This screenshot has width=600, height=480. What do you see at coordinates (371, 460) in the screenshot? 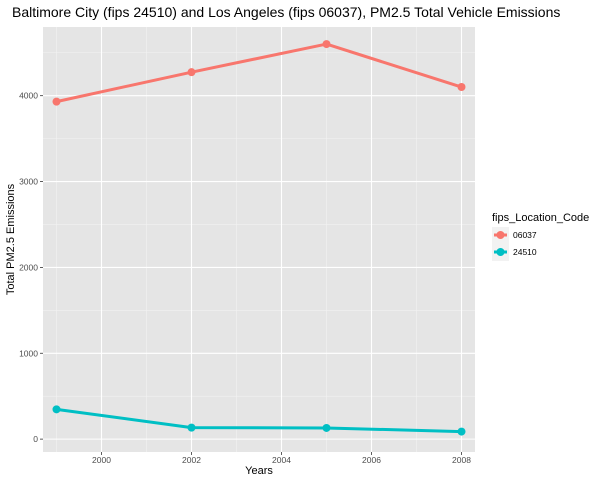
I see `x-tick-label: 2006` at bounding box center [371, 460].